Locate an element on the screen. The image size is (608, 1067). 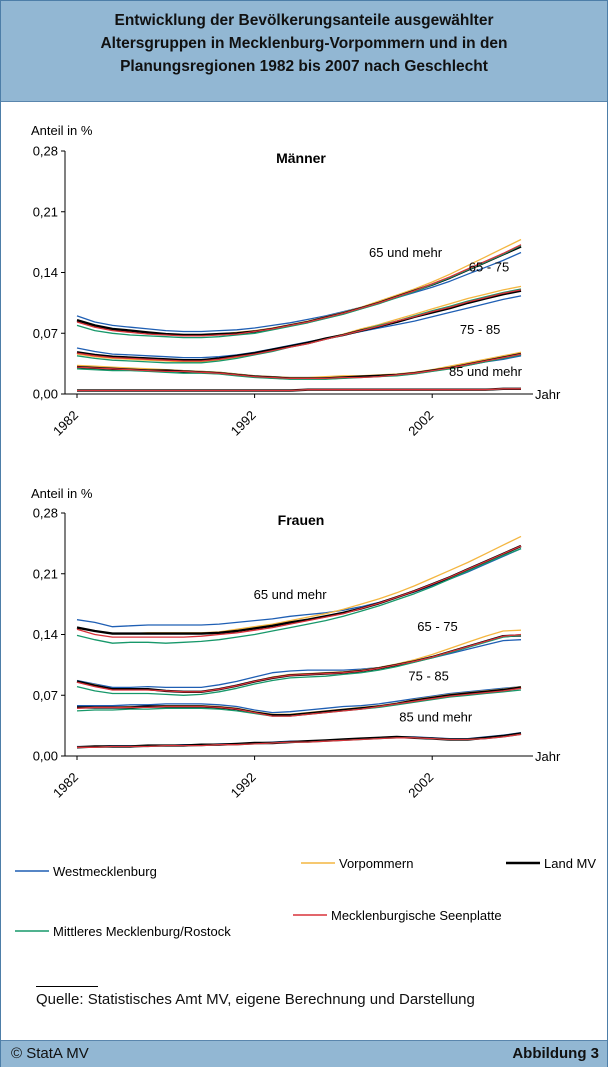
copyright-text: © StatA MV is located at coordinates (50, 1053).